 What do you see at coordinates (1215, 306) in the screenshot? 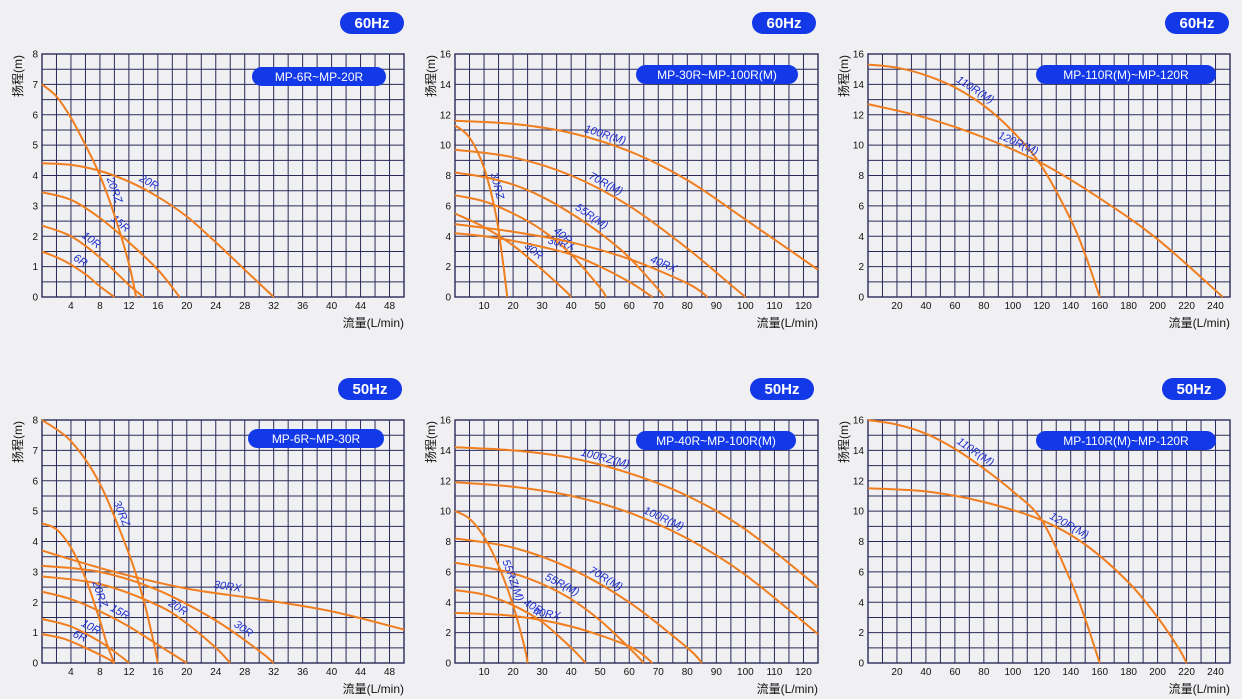
I see `x-tick-label: 240` at bounding box center [1215, 306].